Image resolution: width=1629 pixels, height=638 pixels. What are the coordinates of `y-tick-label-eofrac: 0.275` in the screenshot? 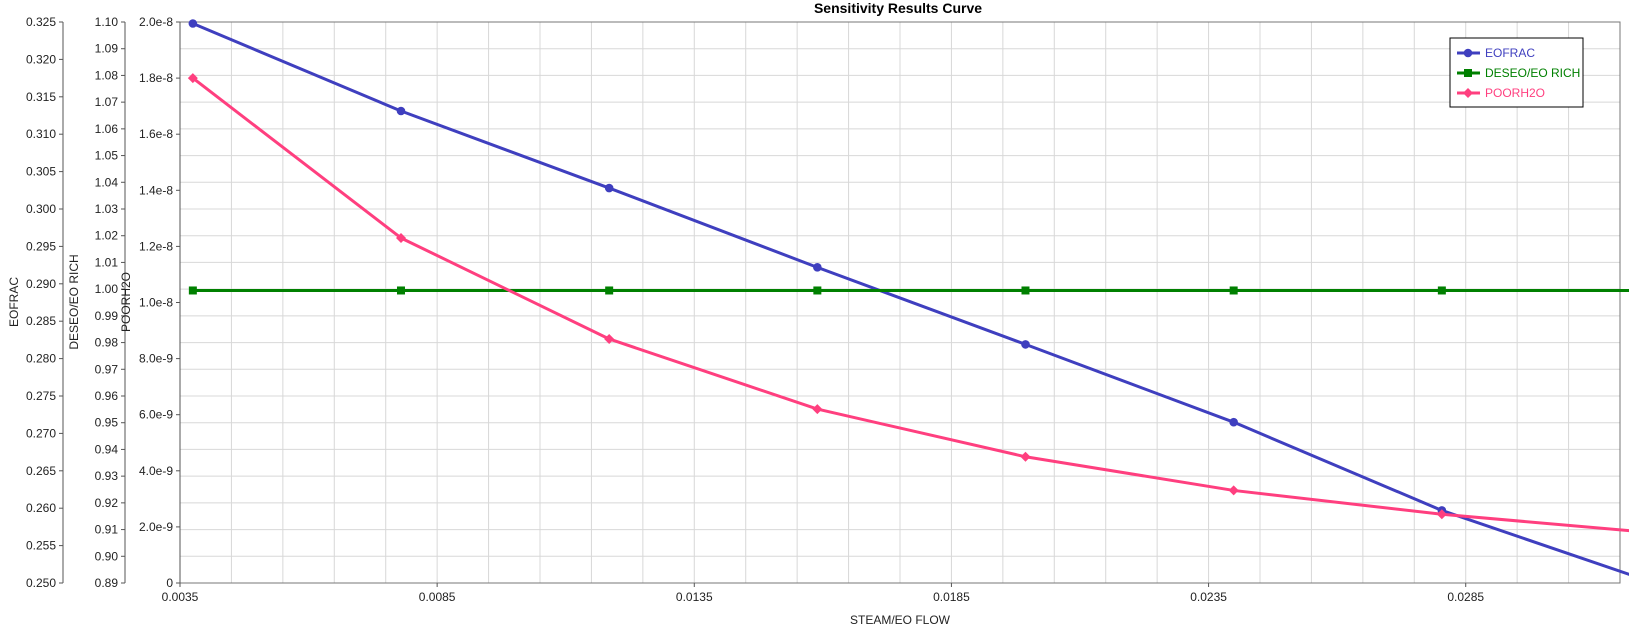 It's located at (41, 396).